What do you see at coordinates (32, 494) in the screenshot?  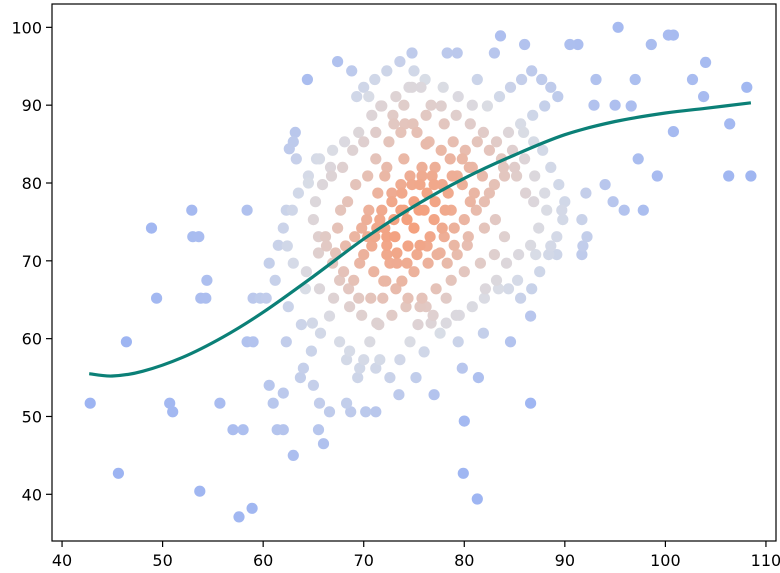 I see `y-tick-label: 40` at bounding box center [32, 494].